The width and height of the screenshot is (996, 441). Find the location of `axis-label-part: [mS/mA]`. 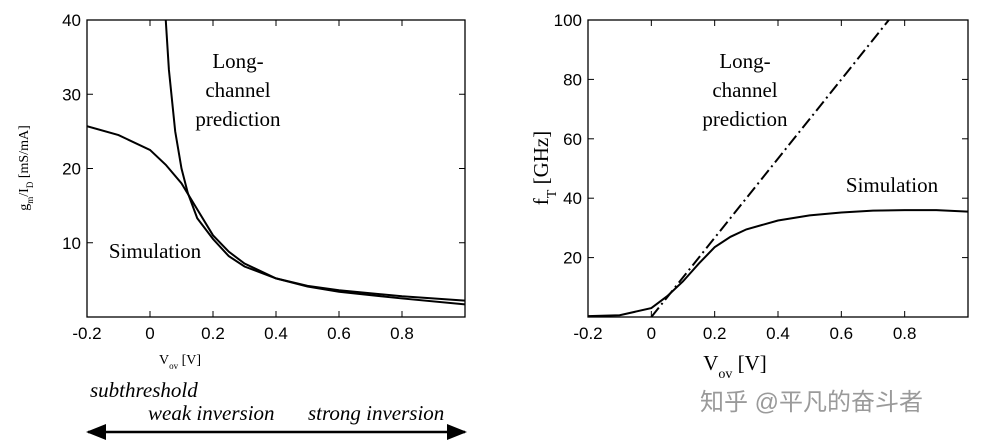

axis-label-part: [mS/mA] is located at coordinates (24, 153).